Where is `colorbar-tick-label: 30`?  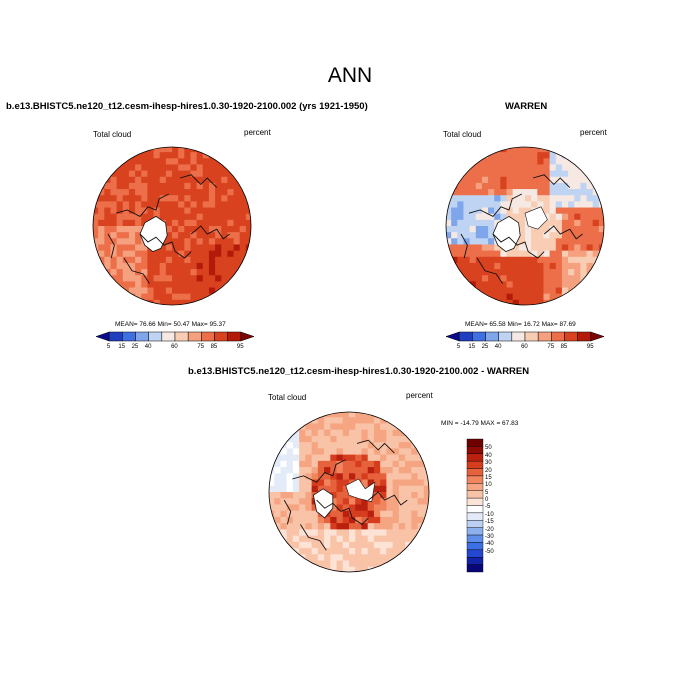
colorbar-tick-label: 30 is located at coordinates (488, 463).